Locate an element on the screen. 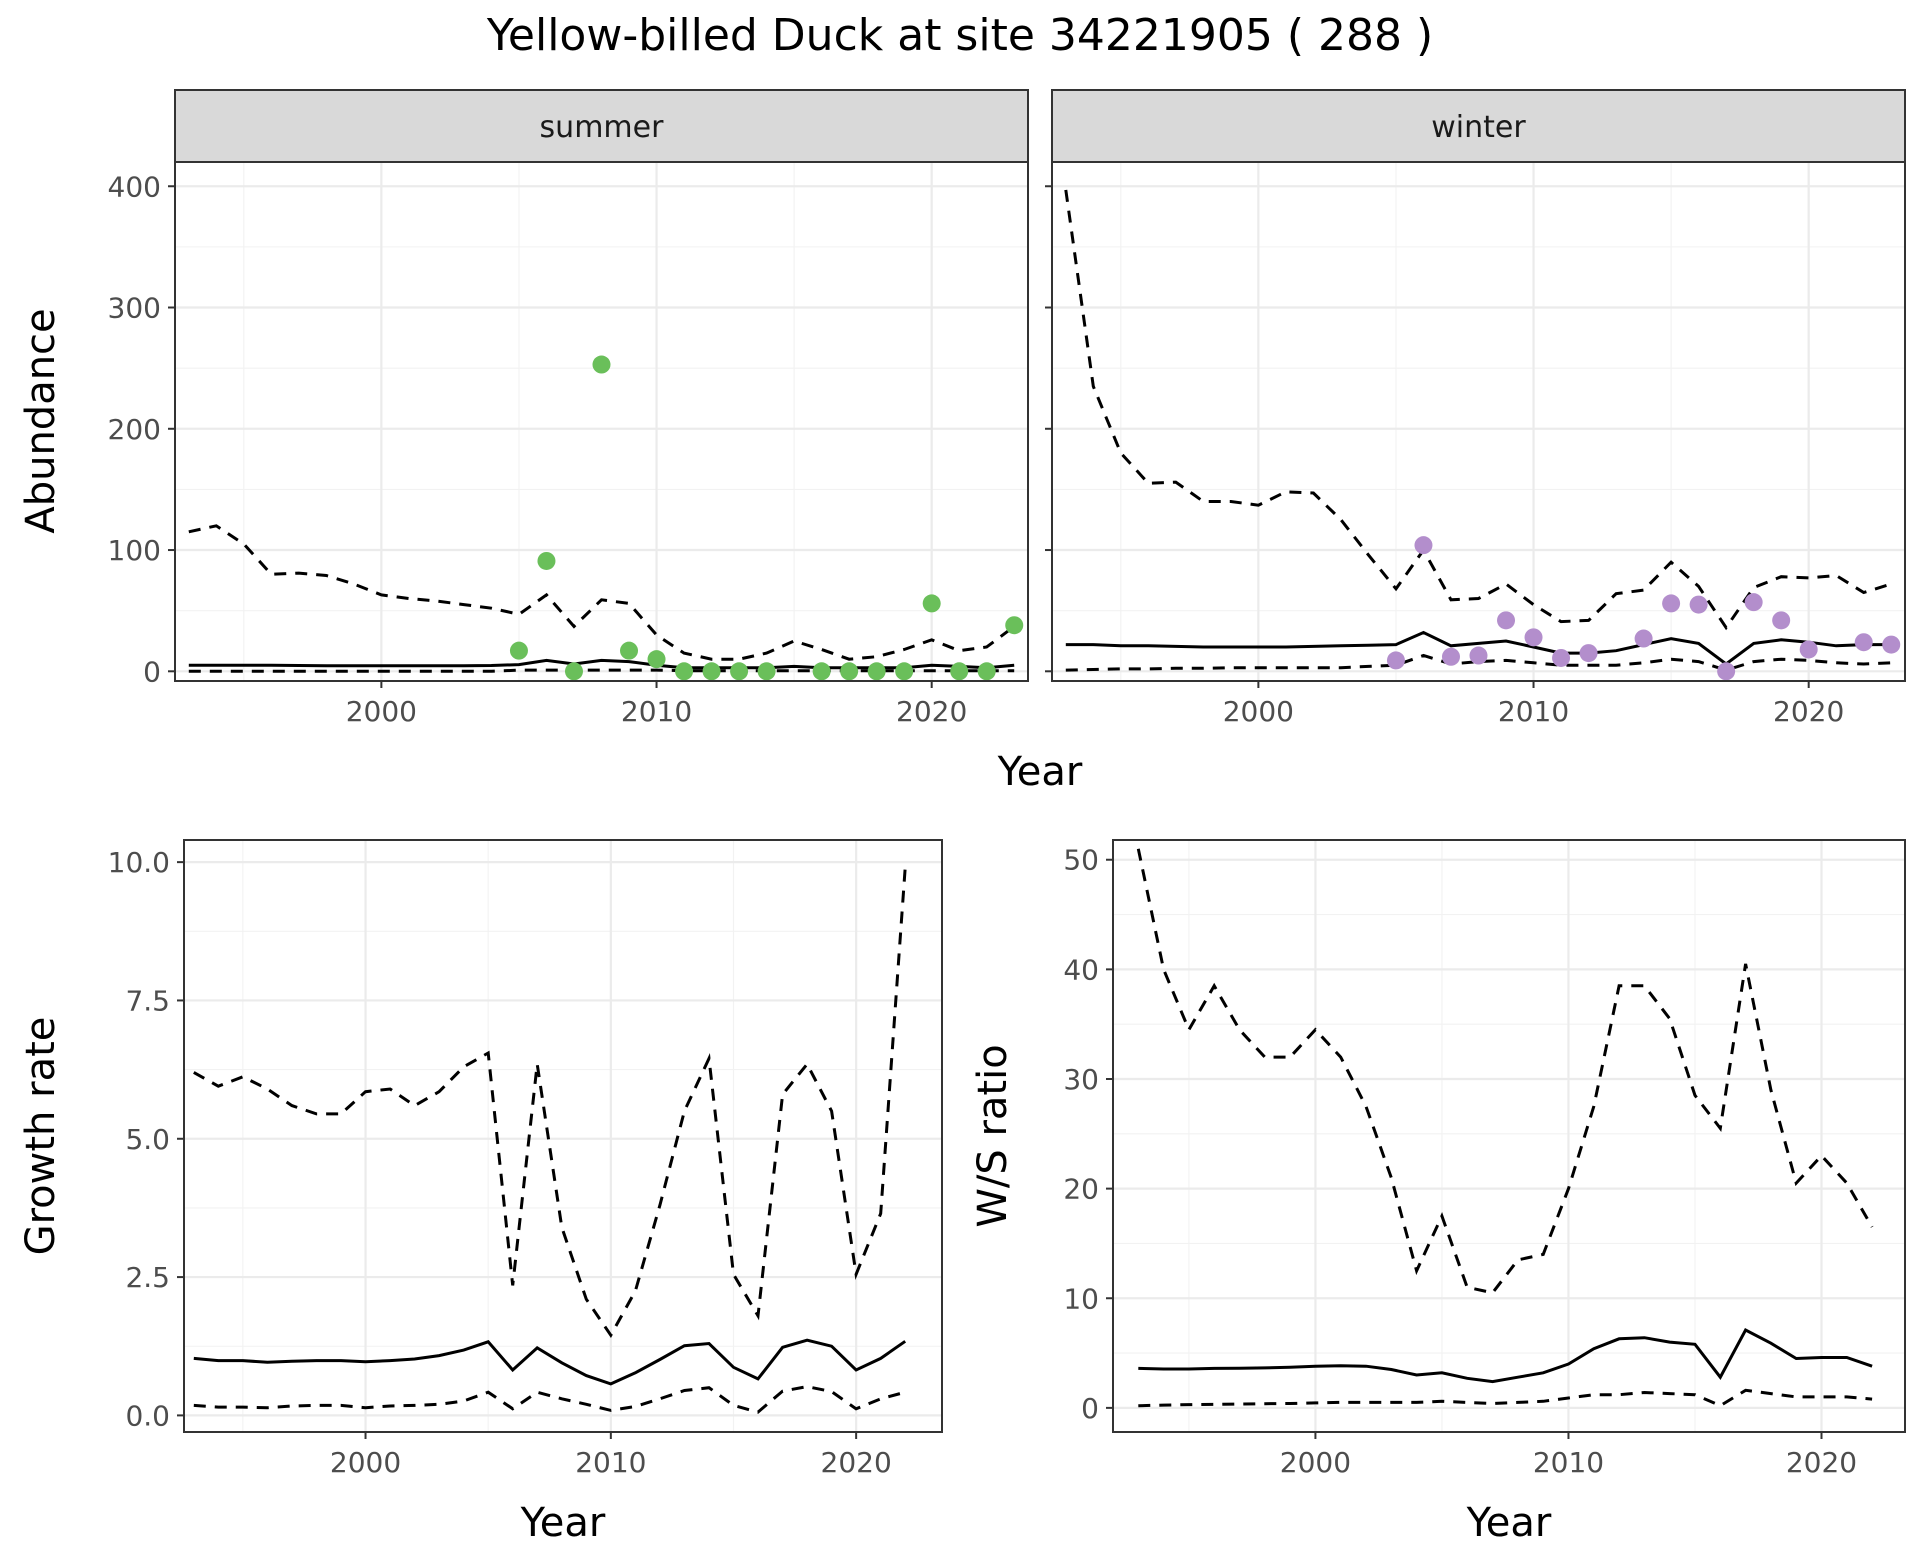 This screenshot has width=1920, height=1560. y-tick-label: 40 is located at coordinates (1081, 969).